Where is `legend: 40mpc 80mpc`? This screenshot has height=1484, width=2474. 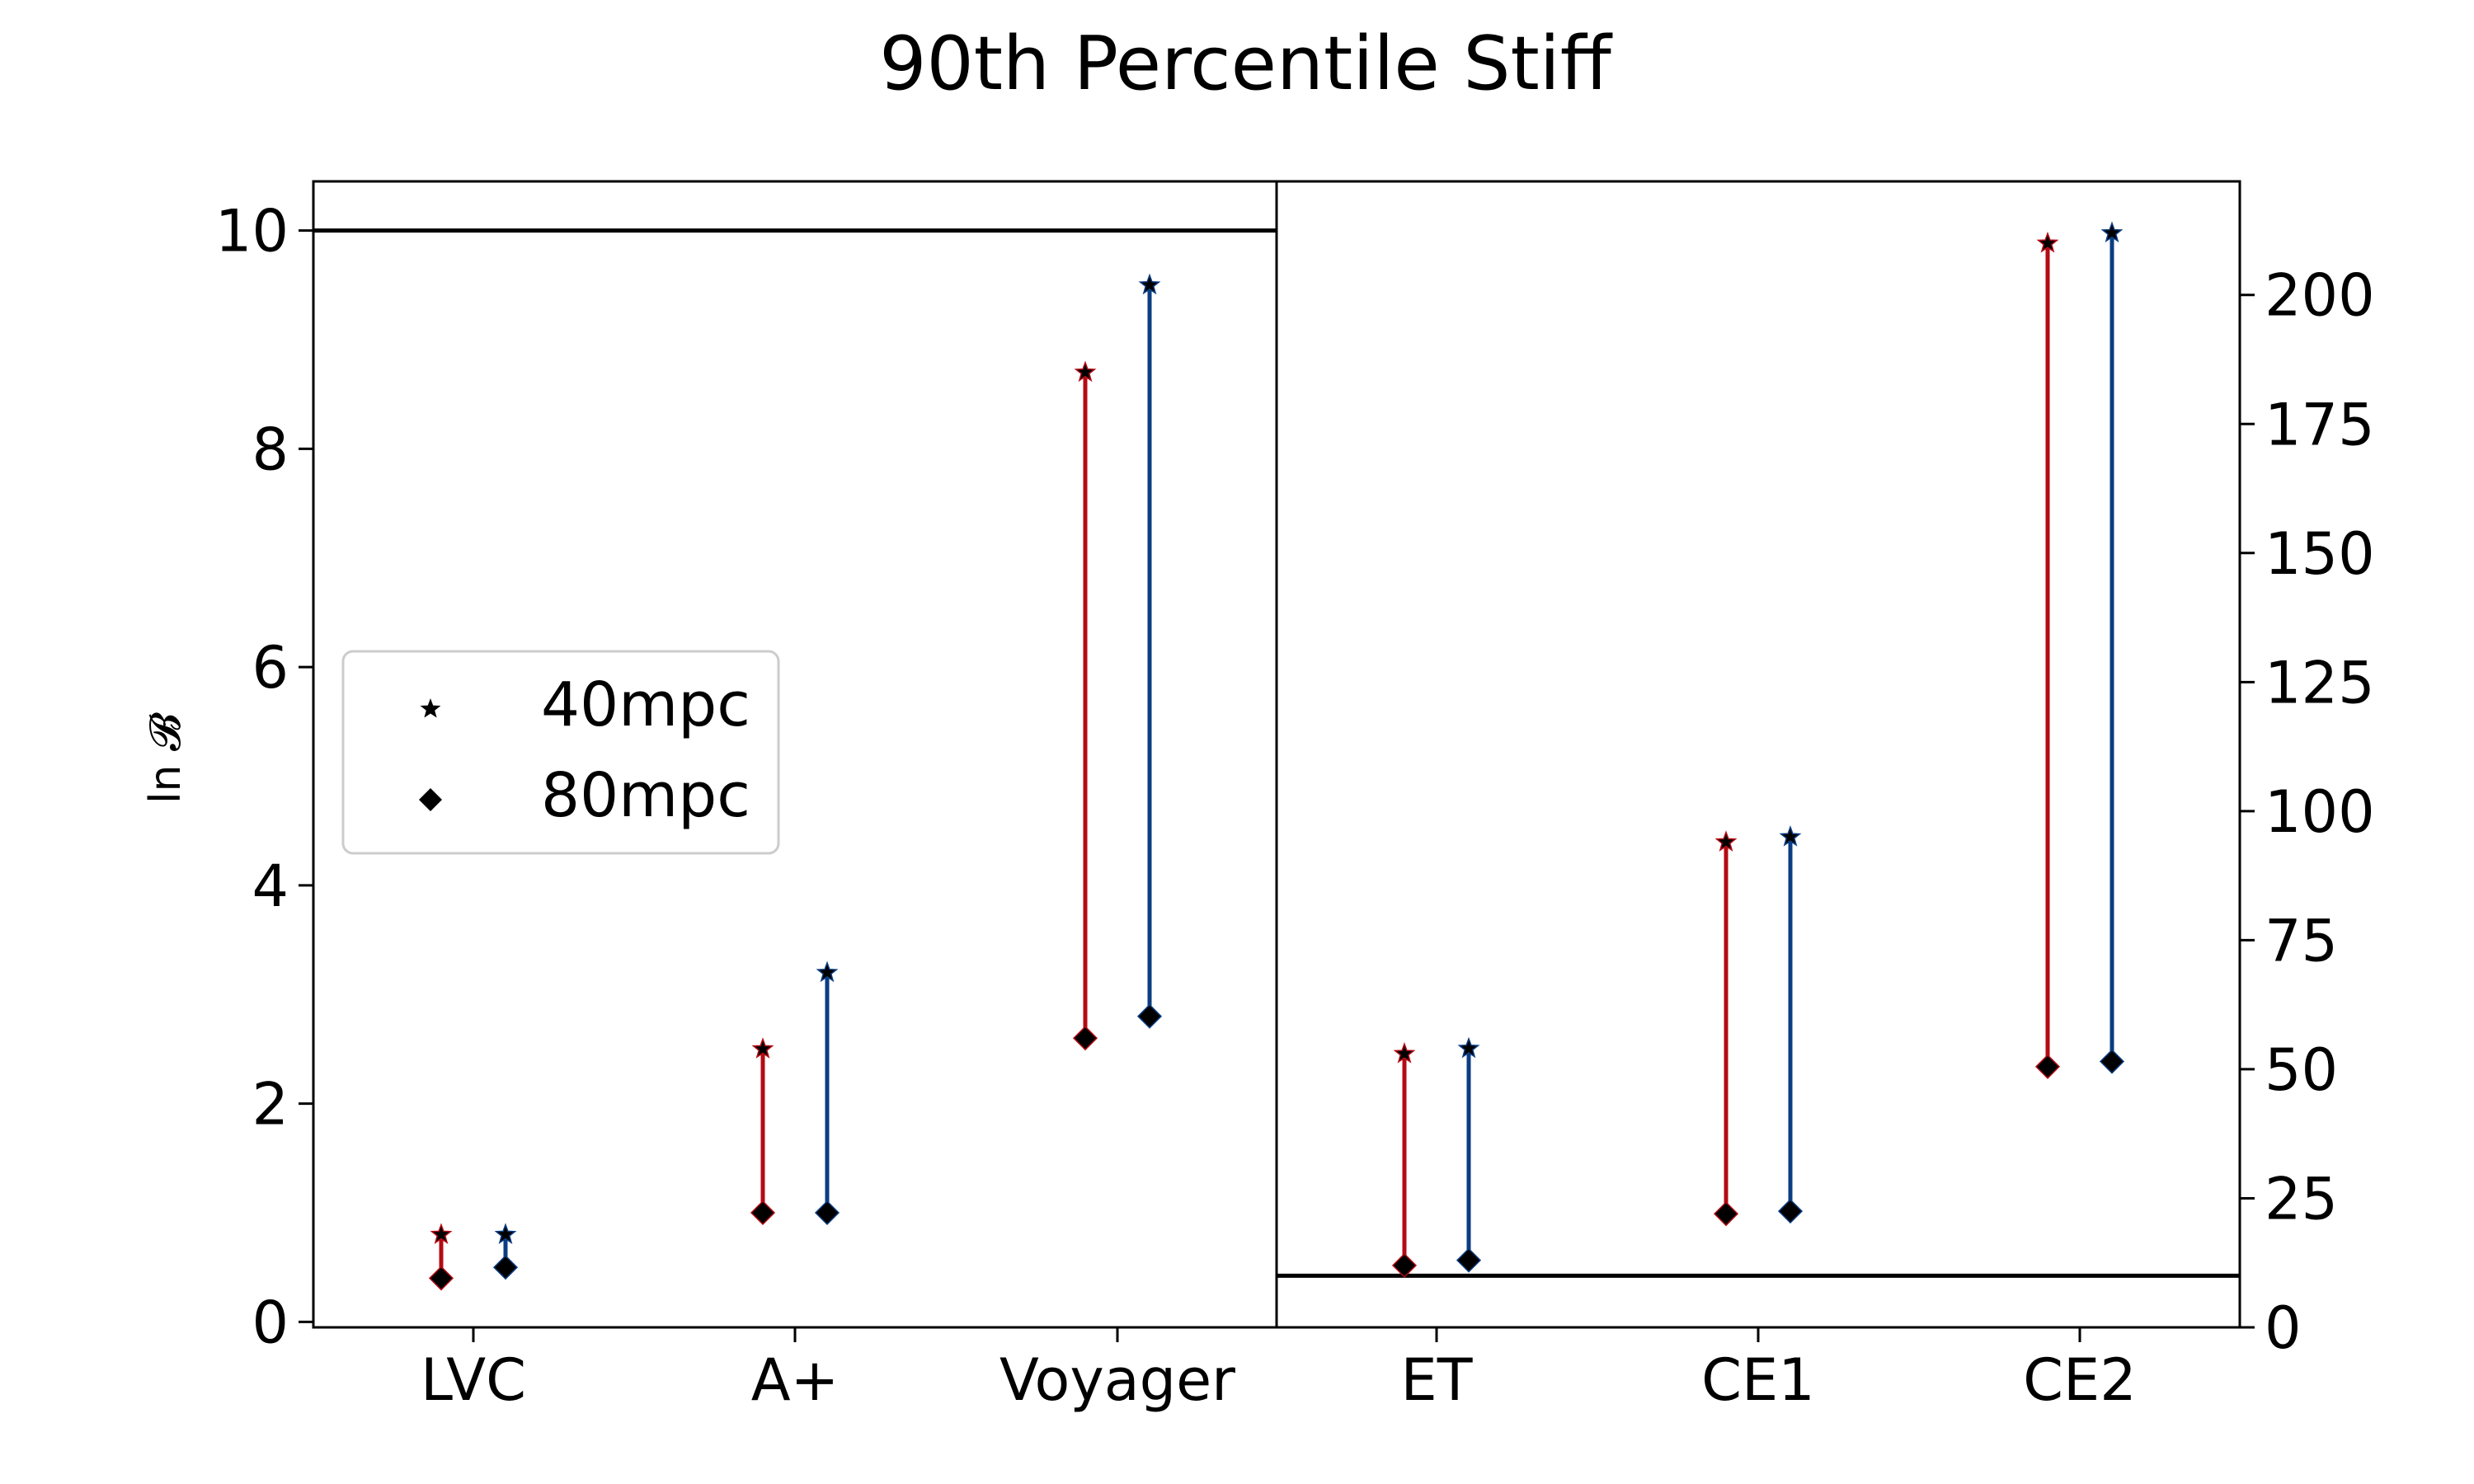
legend: 40mpc 80mpc is located at coordinates (560, 752).